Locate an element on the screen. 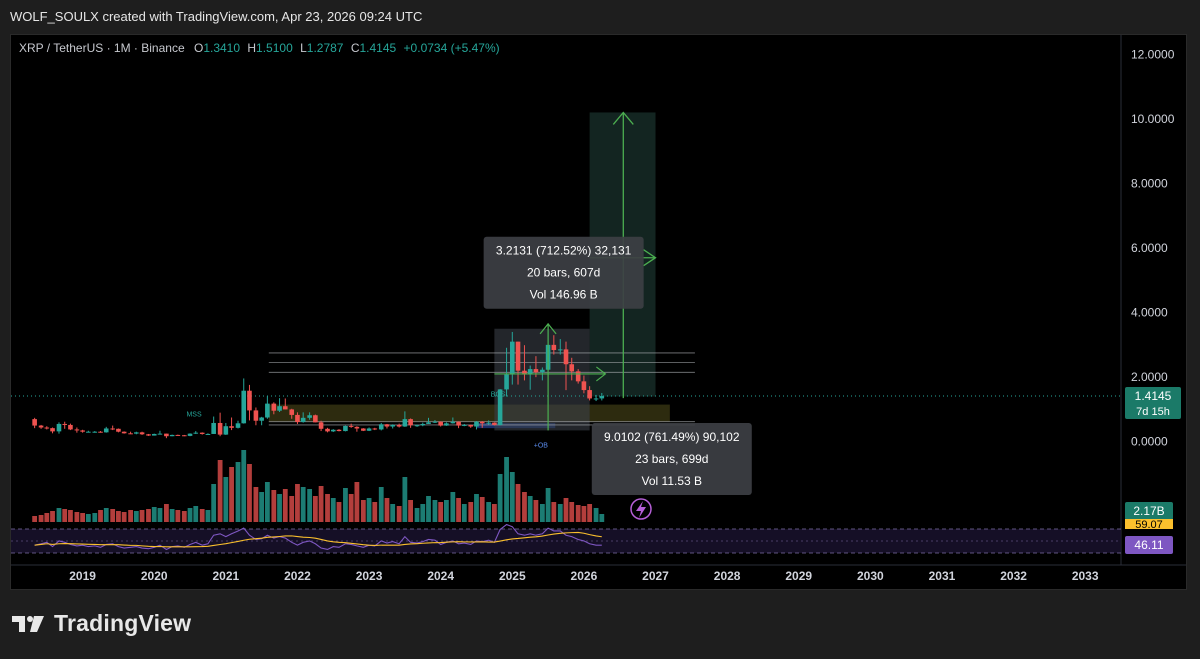 The width and height of the screenshot is (1200, 659). tradingview-logo-icon is located at coordinates (28, 623).